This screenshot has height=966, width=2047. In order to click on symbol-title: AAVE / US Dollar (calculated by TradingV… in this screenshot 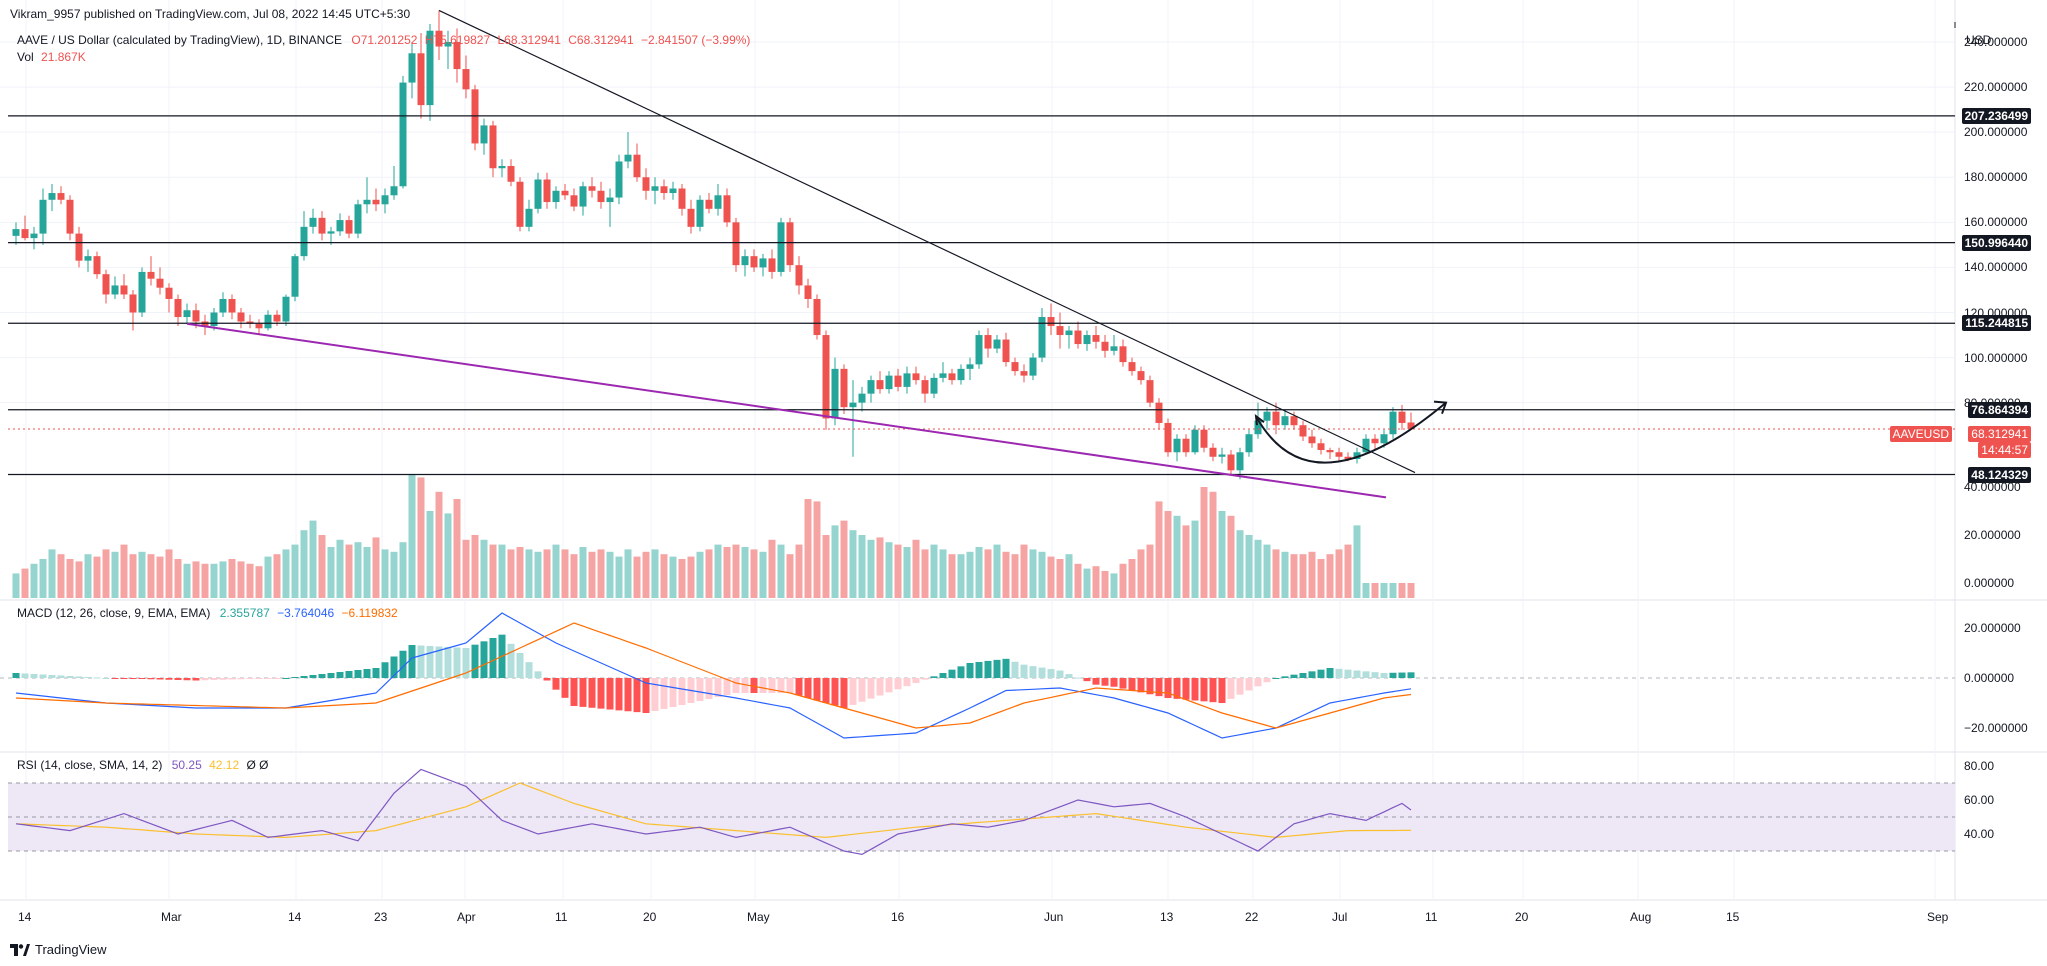, I will do `click(180, 40)`.